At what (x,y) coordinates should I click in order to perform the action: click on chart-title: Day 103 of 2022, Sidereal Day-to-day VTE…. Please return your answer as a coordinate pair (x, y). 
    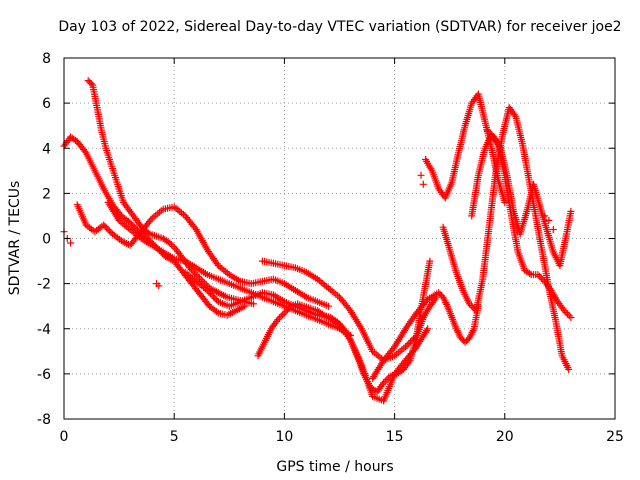
    Looking at the image, I should click on (339, 27).